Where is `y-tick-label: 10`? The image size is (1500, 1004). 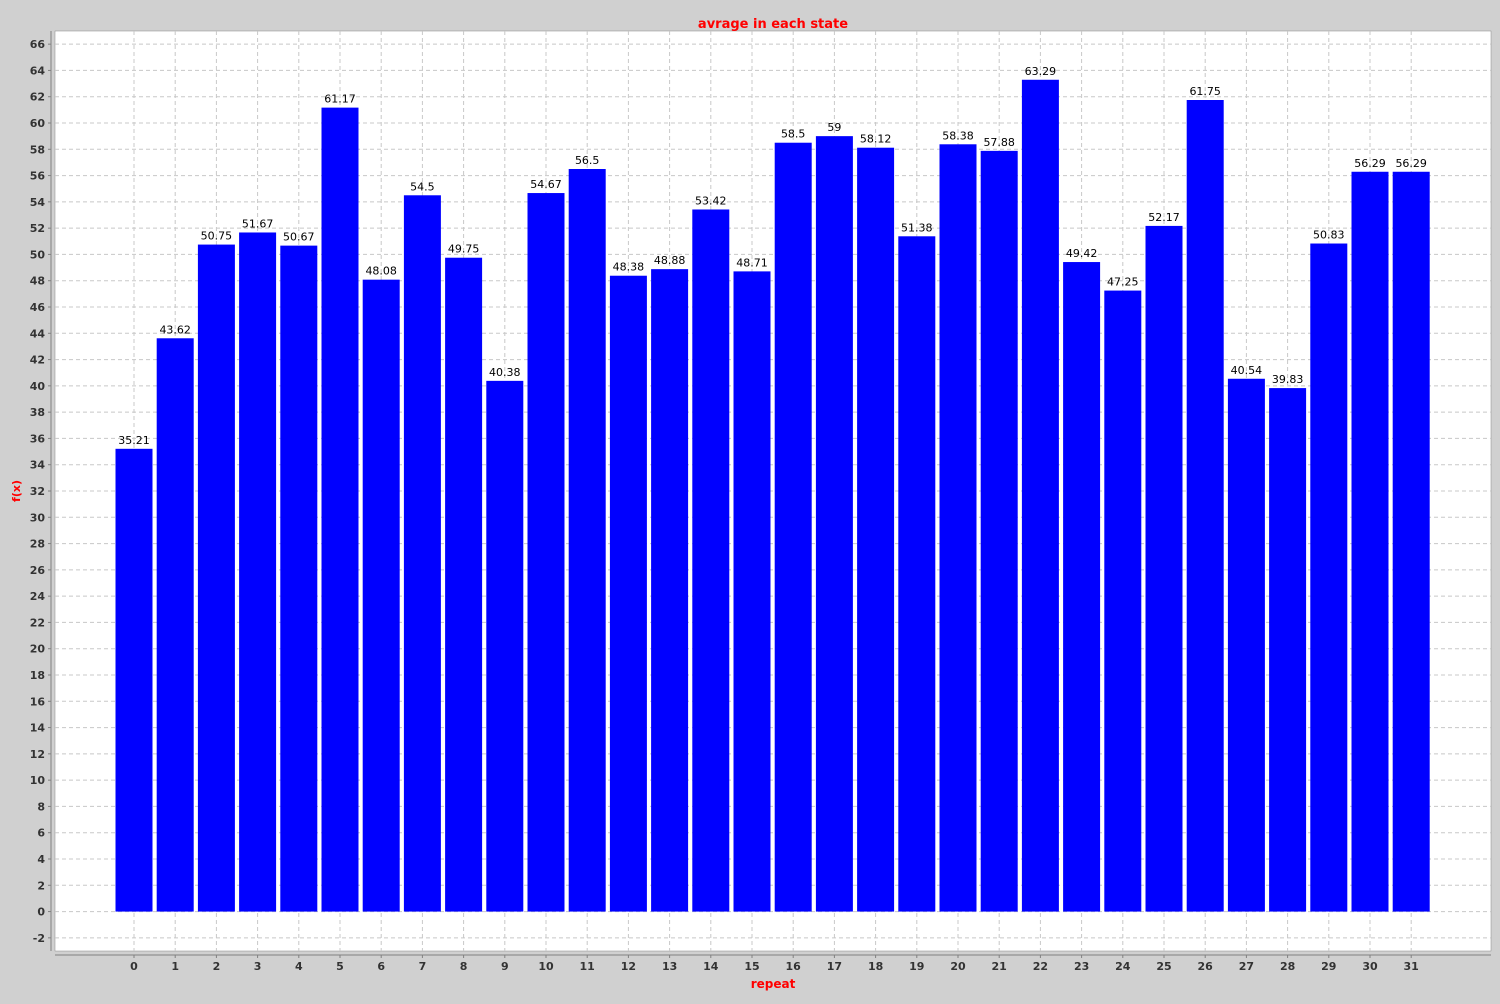
y-tick-label: 10 is located at coordinates (38, 780).